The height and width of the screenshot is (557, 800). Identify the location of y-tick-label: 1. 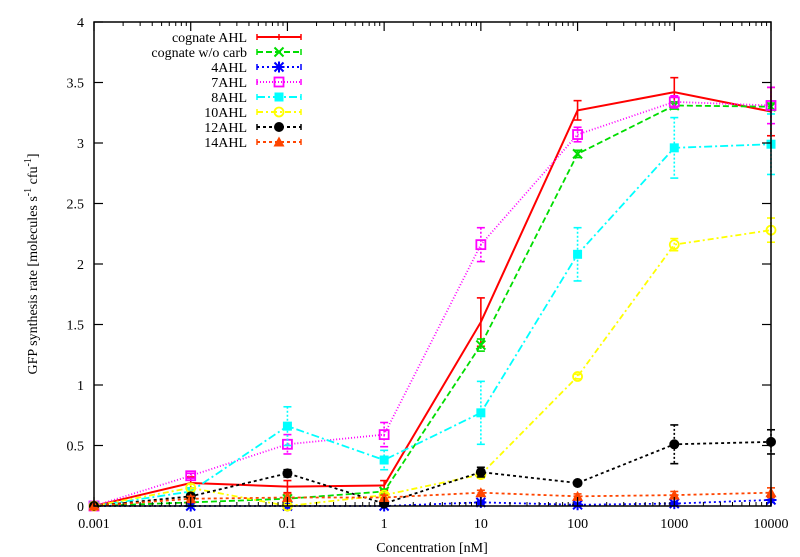
(80, 386).